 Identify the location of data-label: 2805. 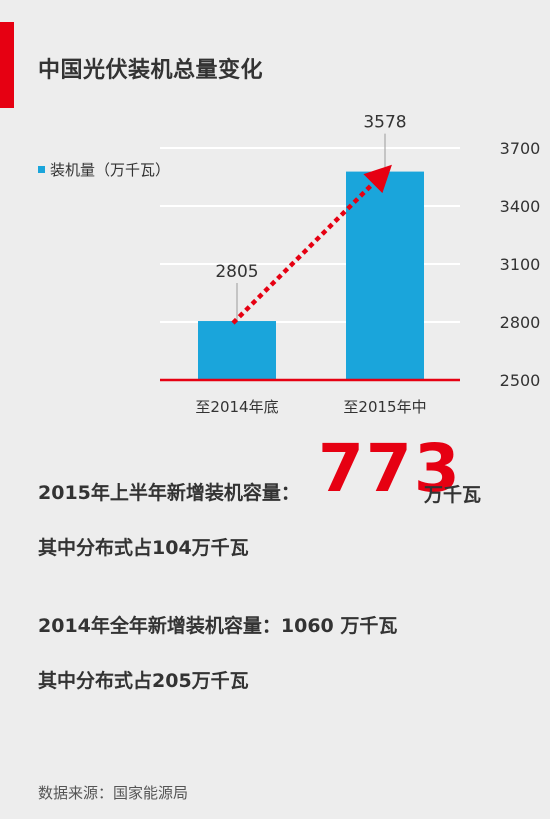
(236, 272).